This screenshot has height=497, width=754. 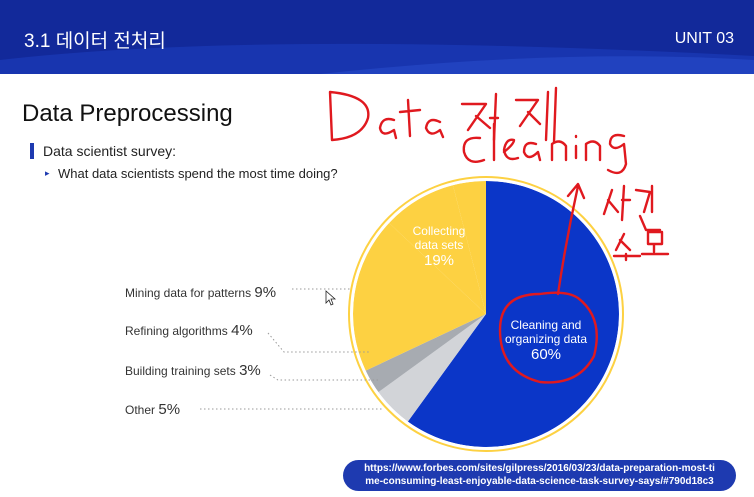 What do you see at coordinates (180, 371) in the screenshot?
I see `legend-label: Building training sets` at bounding box center [180, 371].